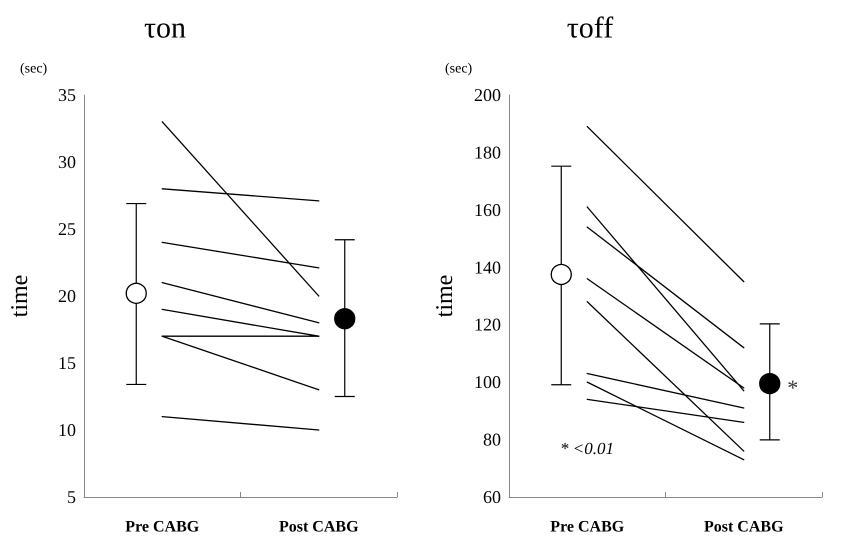  What do you see at coordinates (487, 152) in the screenshot?
I see `y-tick-label: 180` at bounding box center [487, 152].